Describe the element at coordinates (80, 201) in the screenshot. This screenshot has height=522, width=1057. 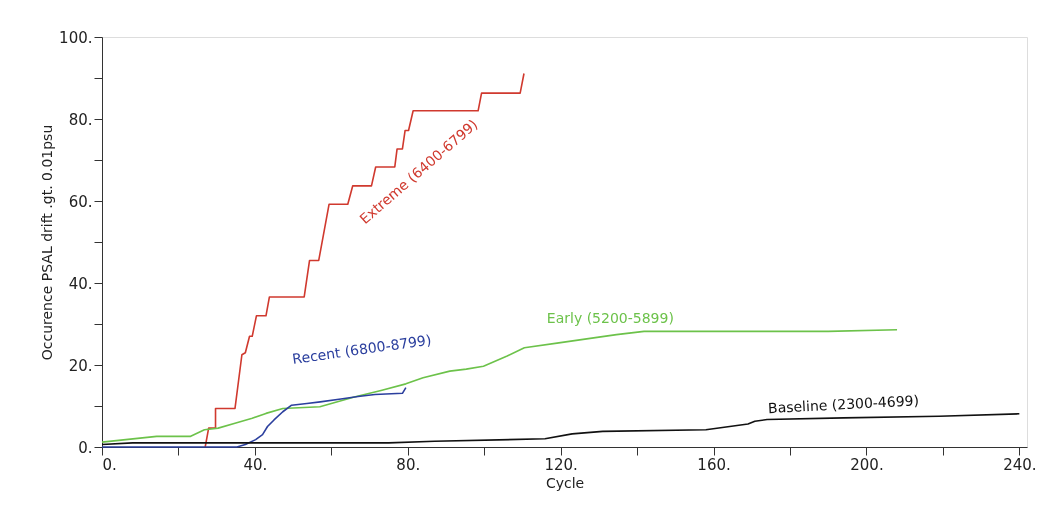
I see `y-tick-label: 60.` at that location.